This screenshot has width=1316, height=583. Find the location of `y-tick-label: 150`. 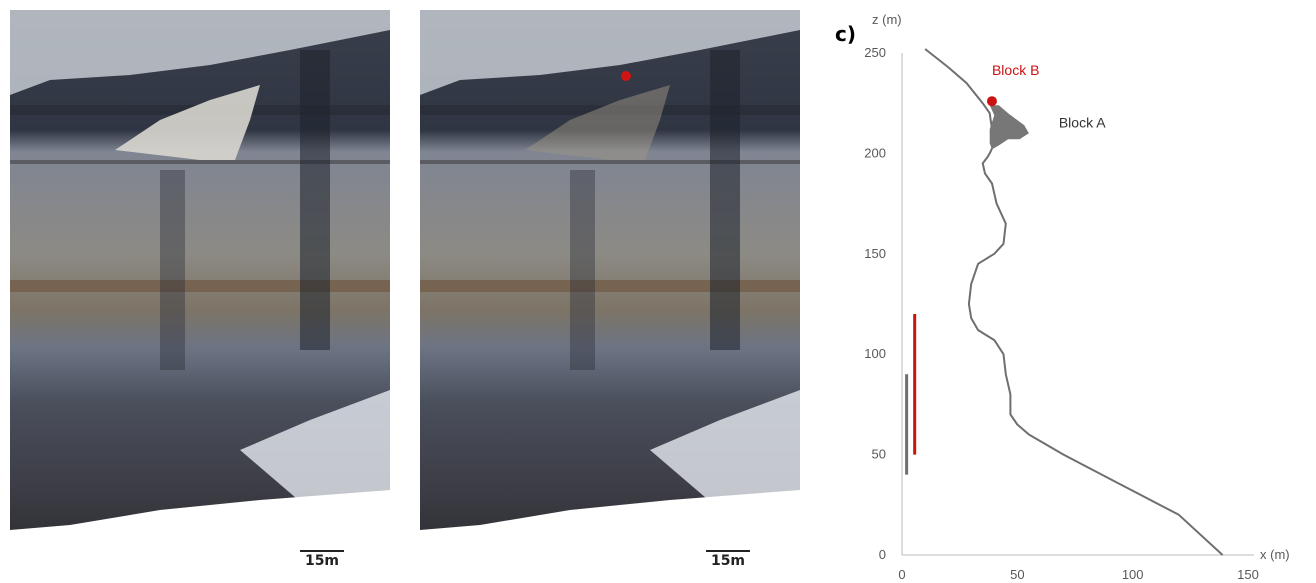

y-tick-label: 150 is located at coordinates (875, 253).